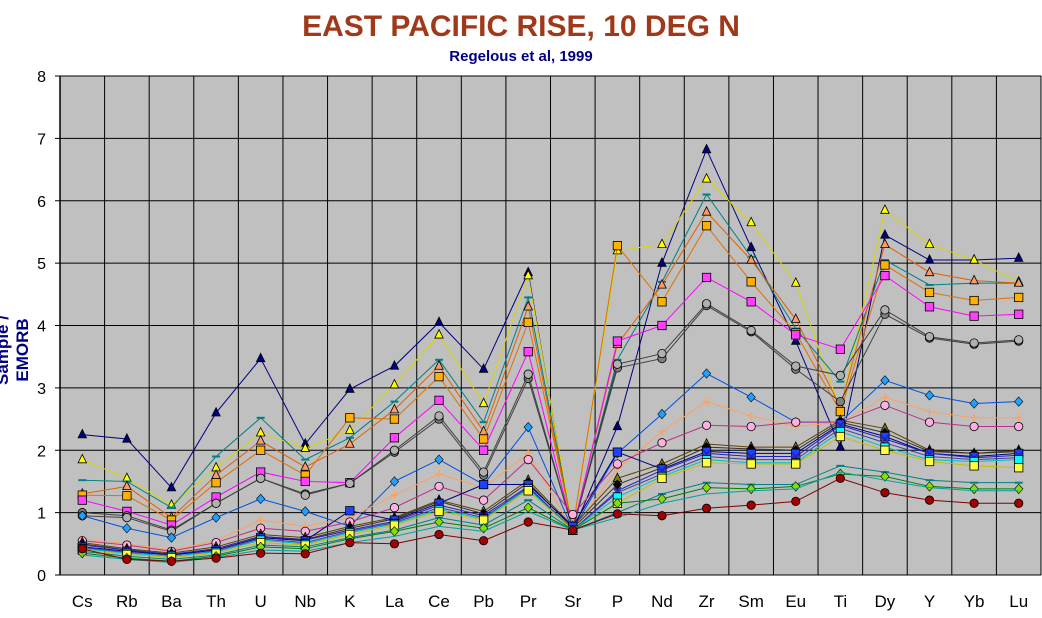  What do you see at coordinates (550, 601) in the screenshot?
I see `x-axis-ticks: Cs Rb Ba Th U Nb K La Ce Pb Pr Sr P Nd Zr Sm Eu Ti Dy Y Yb Lu` at bounding box center [550, 601].